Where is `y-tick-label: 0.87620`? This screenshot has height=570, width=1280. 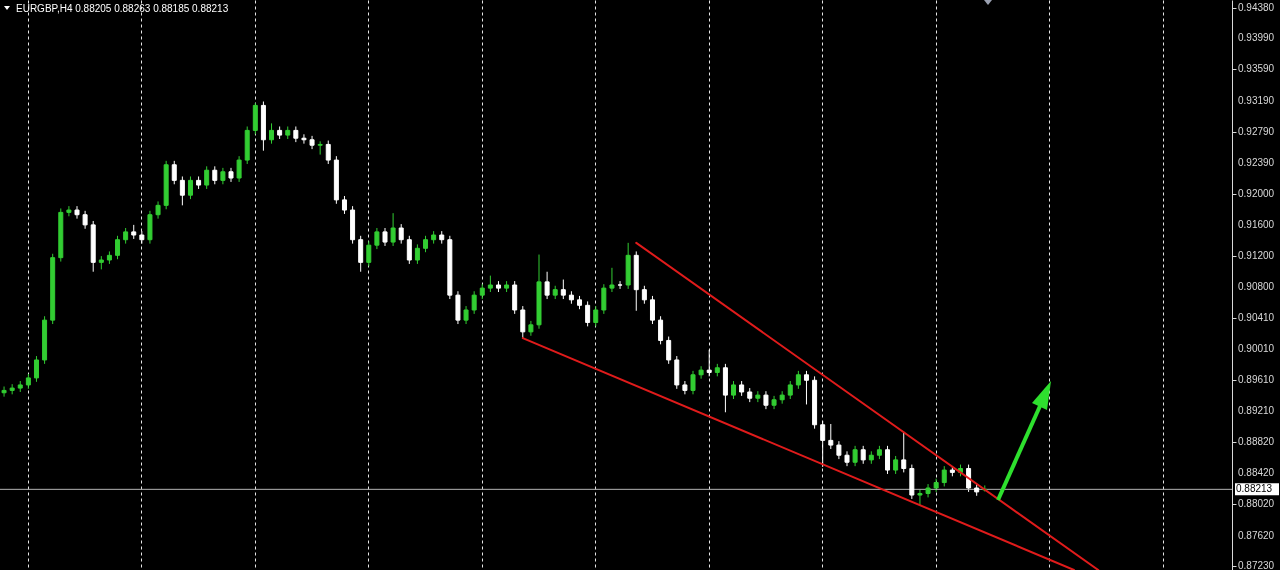 y-tick-label: 0.87620 is located at coordinates (1256, 535).